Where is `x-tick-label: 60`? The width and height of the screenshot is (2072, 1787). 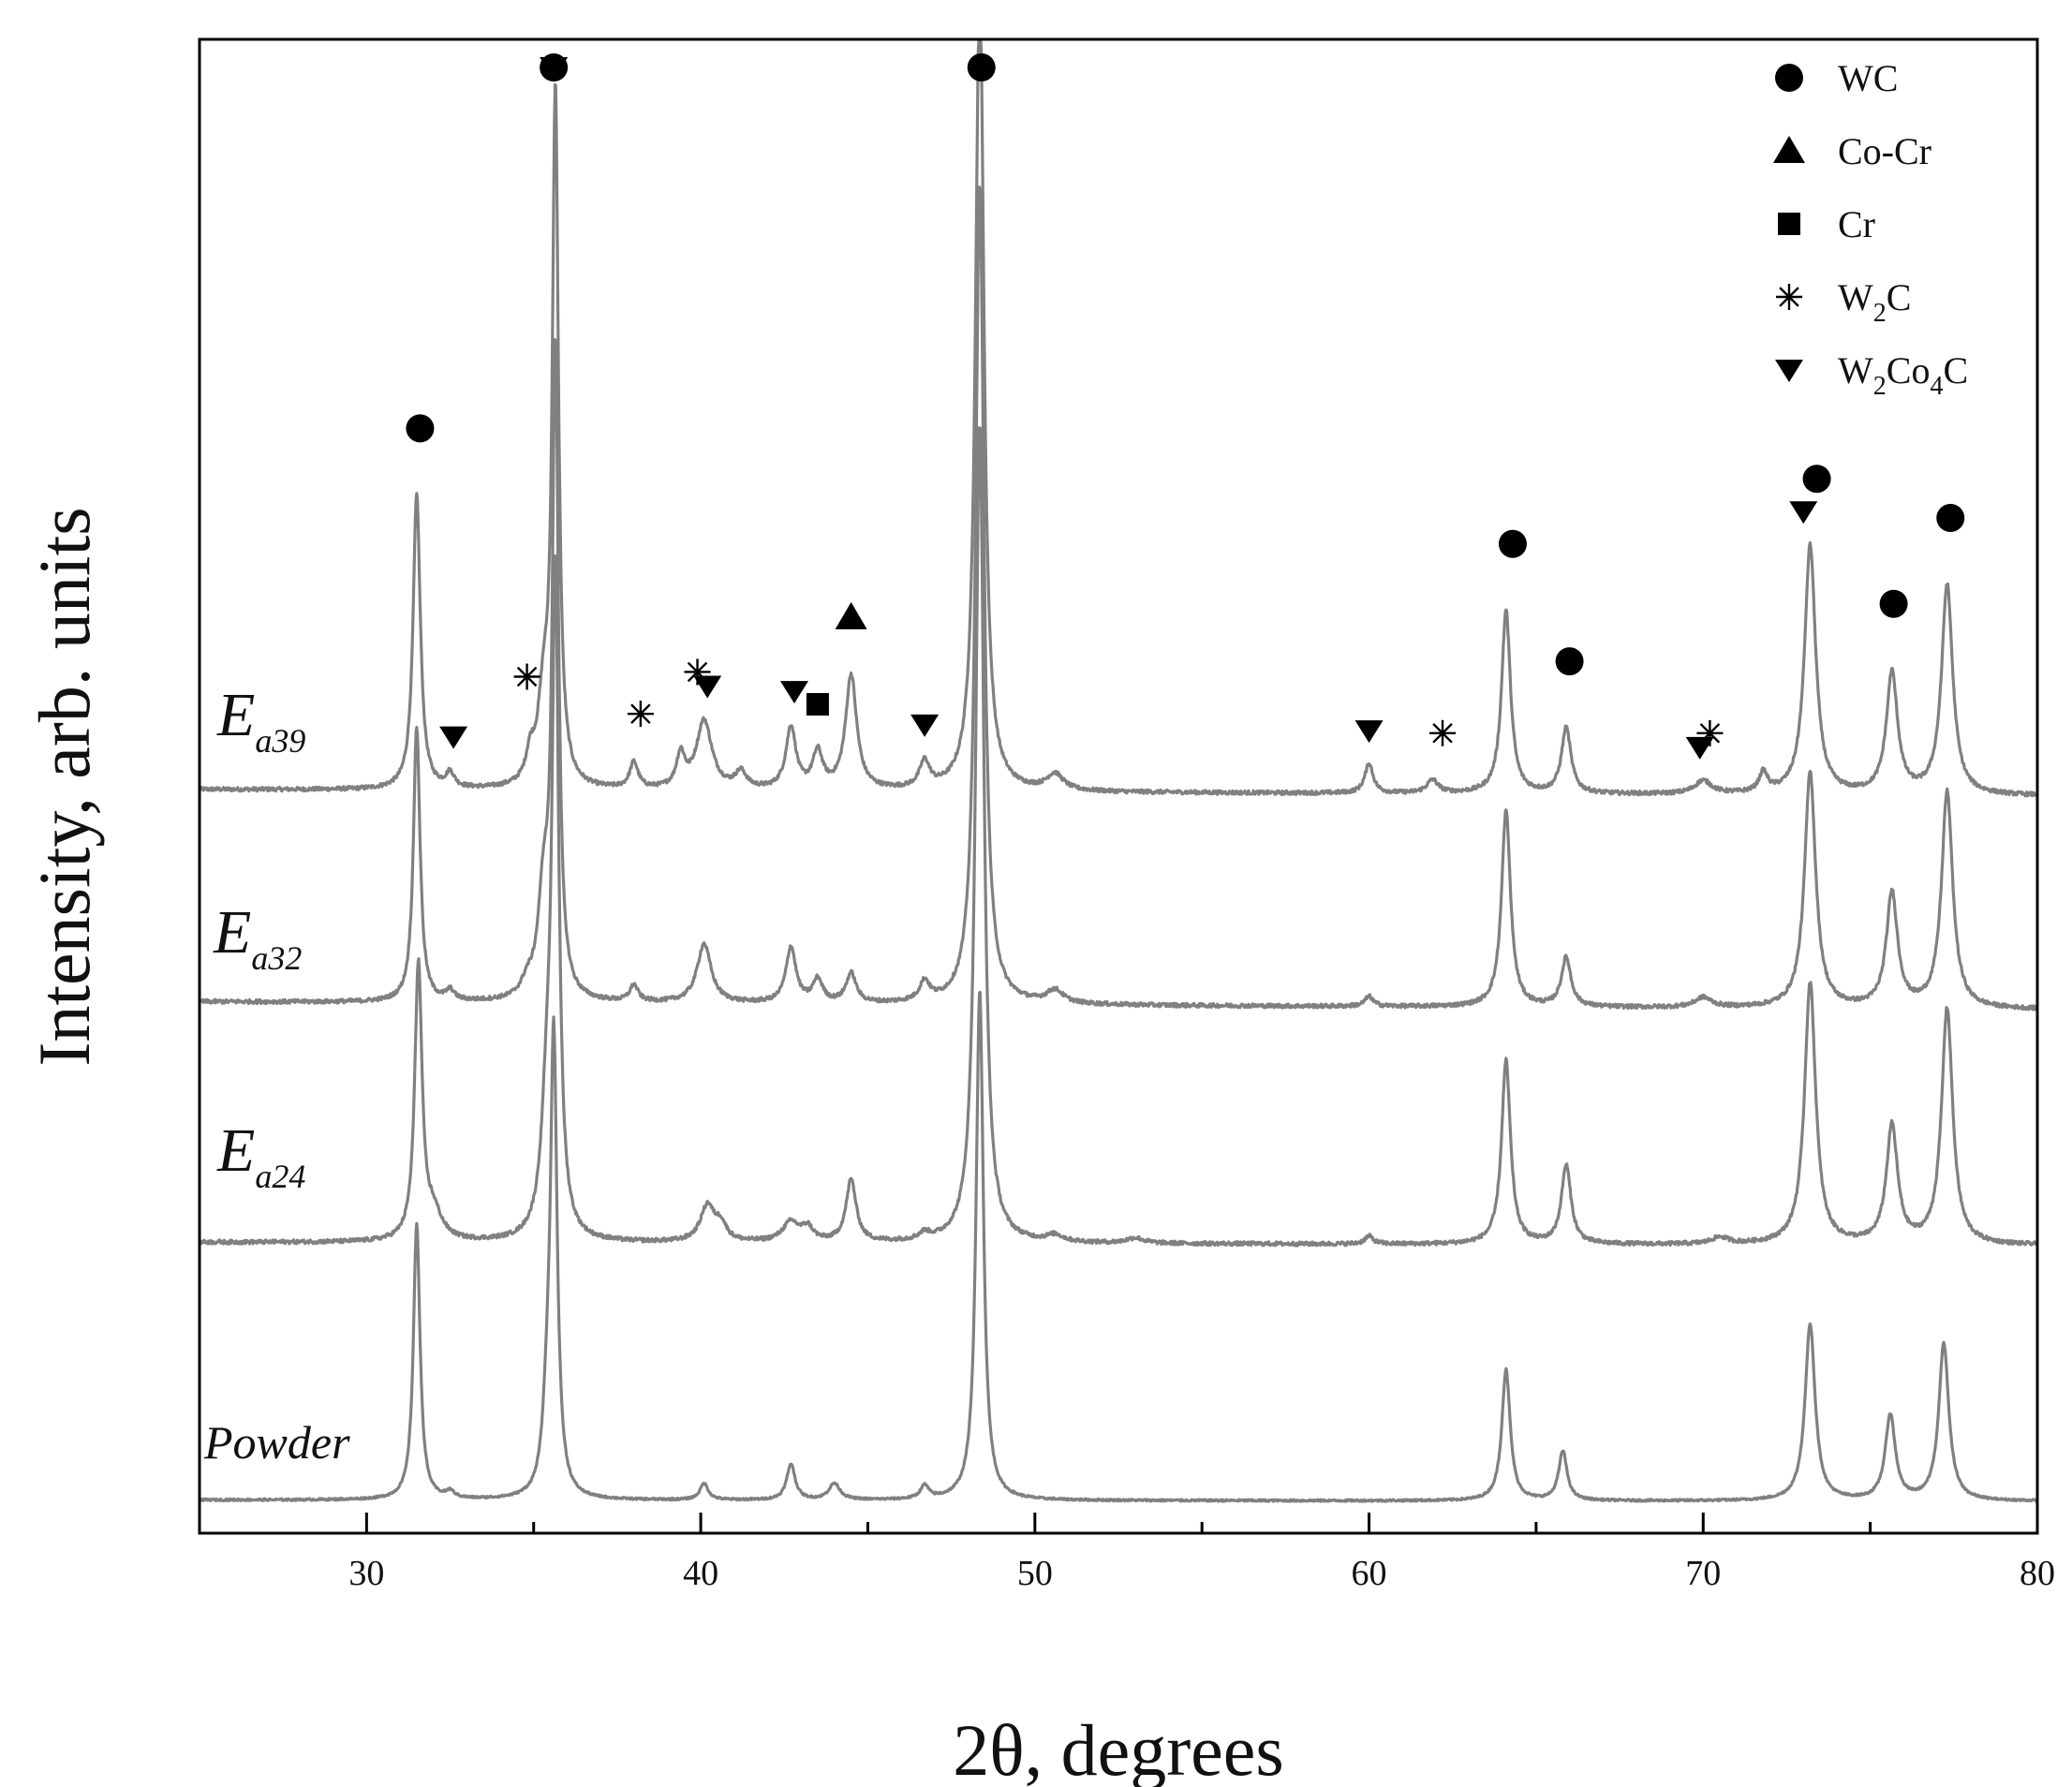 x-tick-label: 60 is located at coordinates (1369, 1573).